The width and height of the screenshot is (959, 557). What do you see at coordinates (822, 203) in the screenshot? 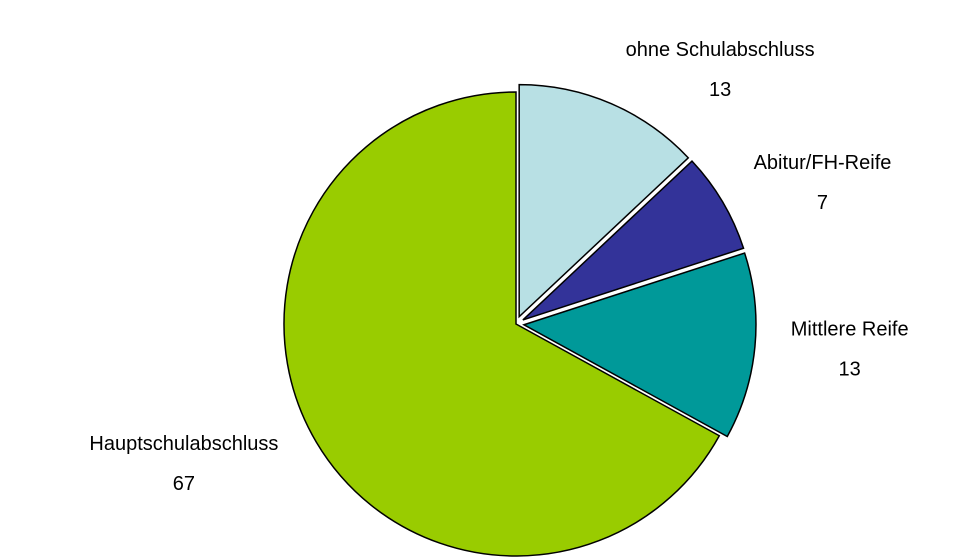
I see `slice-value: 7` at bounding box center [822, 203].